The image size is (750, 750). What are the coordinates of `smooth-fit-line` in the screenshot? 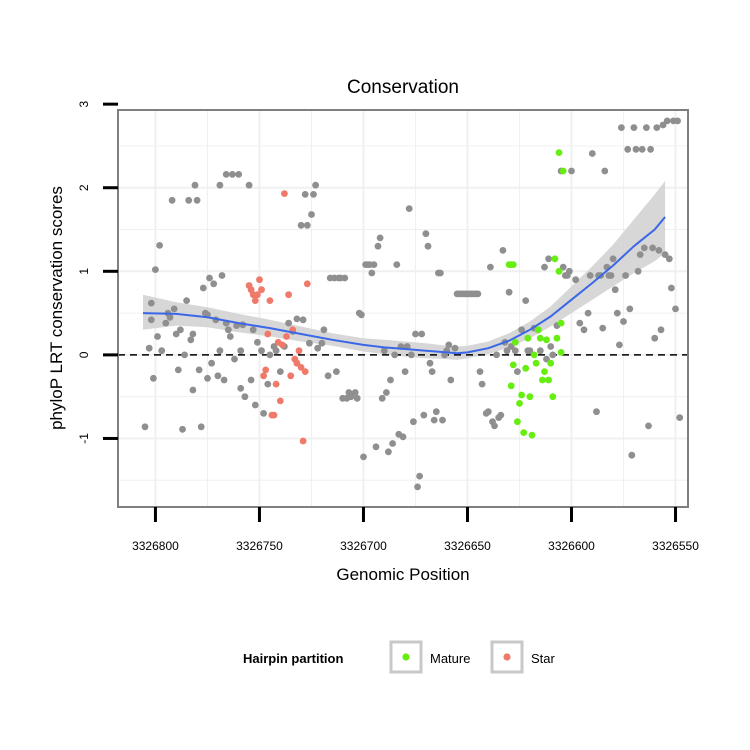 It's located at (404, 285).